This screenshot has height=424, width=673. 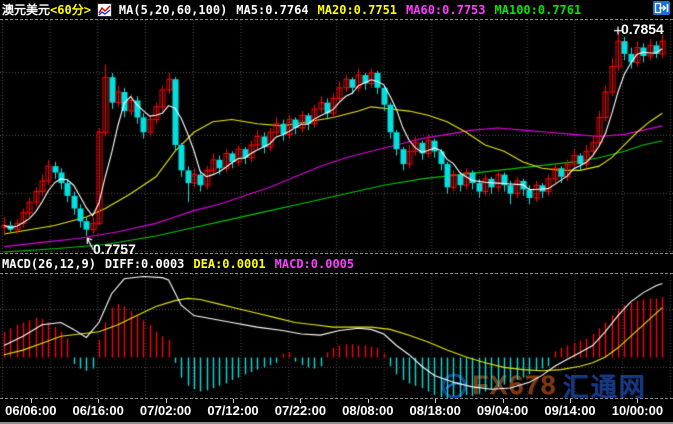 What do you see at coordinates (144, 263) in the screenshot?
I see `diff-value: DIFF:0.0003` at bounding box center [144, 263].